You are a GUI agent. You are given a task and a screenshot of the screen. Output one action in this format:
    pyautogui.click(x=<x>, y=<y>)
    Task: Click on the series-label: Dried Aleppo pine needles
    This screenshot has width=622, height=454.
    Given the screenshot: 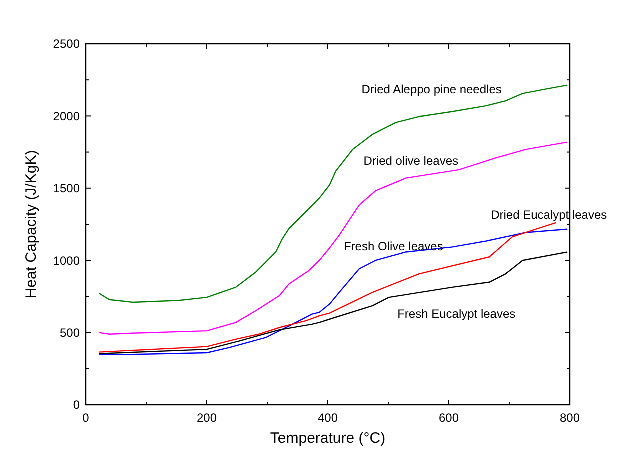 What is the action you would take?
    pyautogui.click(x=432, y=89)
    